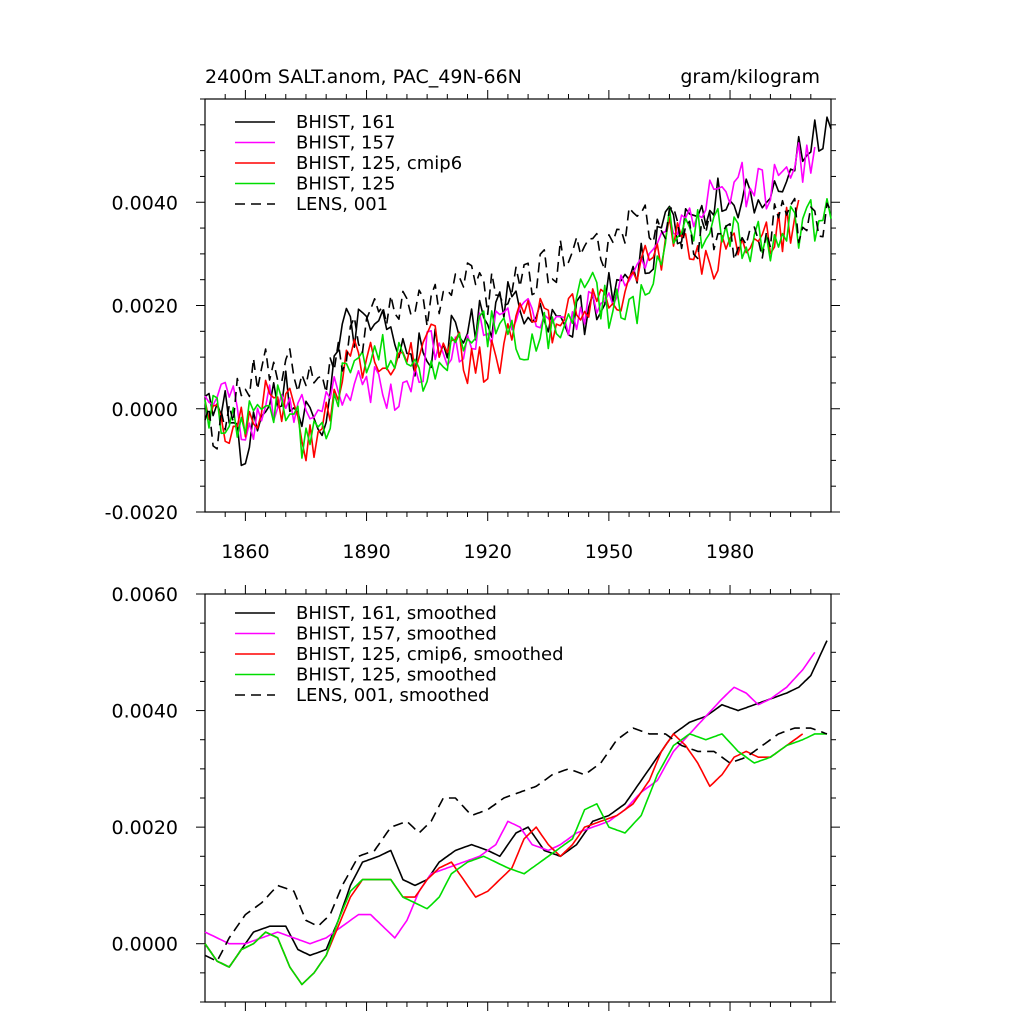  What do you see at coordinates (363, 77) in the screenshot?
I see `chart-title: 2400m SALT.anom, PAC_49N-66N` at bounding box center [363, 77].